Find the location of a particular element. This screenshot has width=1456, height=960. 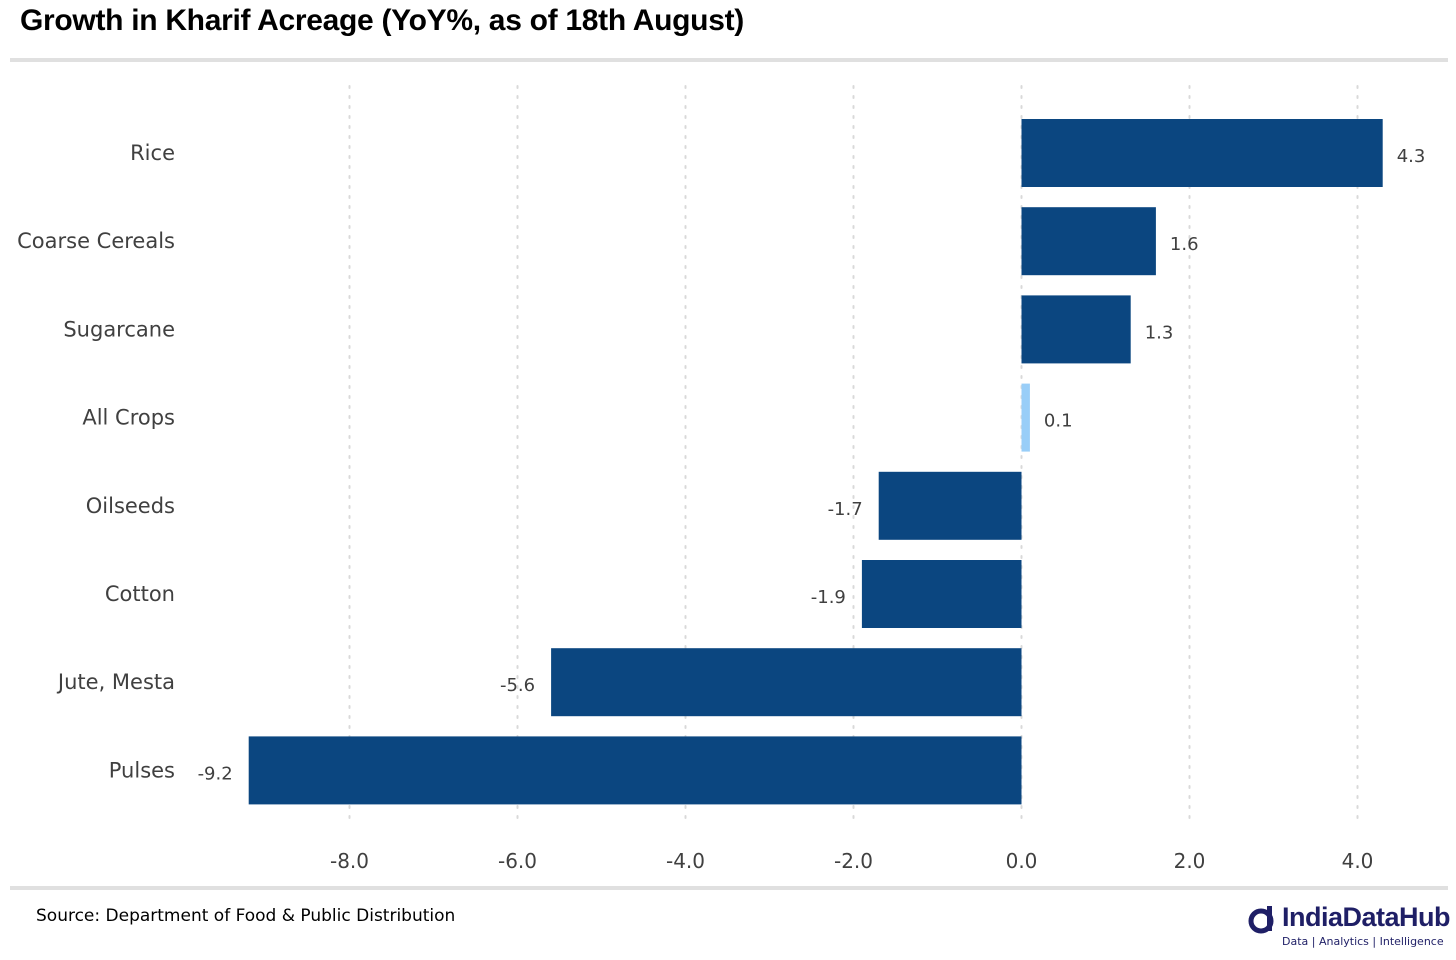

data-label: 1.6 is located at coordinates (1184, 244).